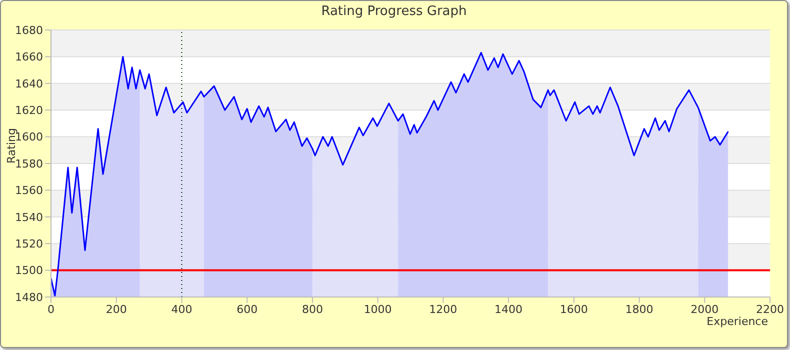 Image resolution: width=790 pixels, height=350 pixels. I want to click on x-tick-label: 0, so click(51, 309).